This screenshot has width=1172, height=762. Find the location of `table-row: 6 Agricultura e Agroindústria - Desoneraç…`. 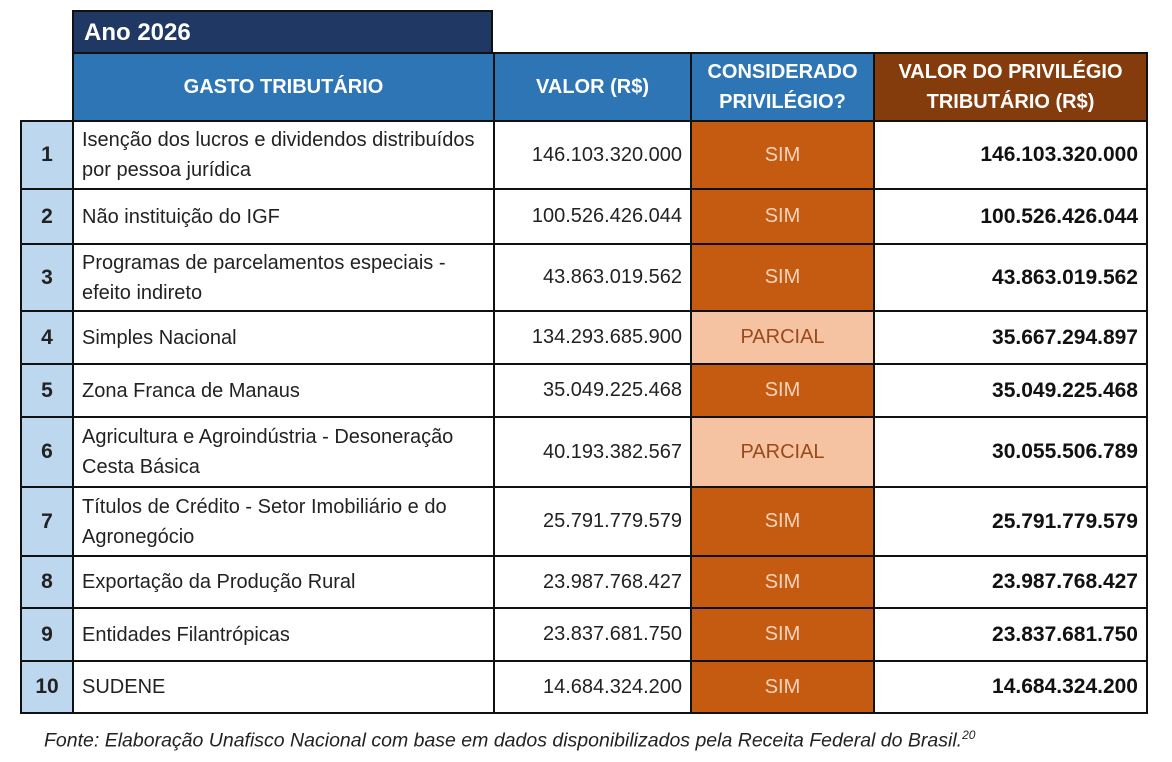

table-row: 6 Agricultura e Agroindústria - Desoneraç… is located at coordinates (584, 452).